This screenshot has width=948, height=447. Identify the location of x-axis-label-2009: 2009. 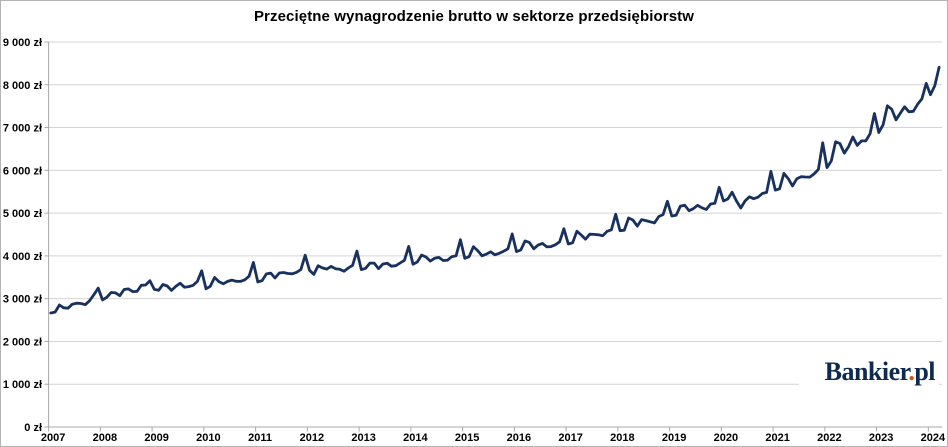
(156, 438).